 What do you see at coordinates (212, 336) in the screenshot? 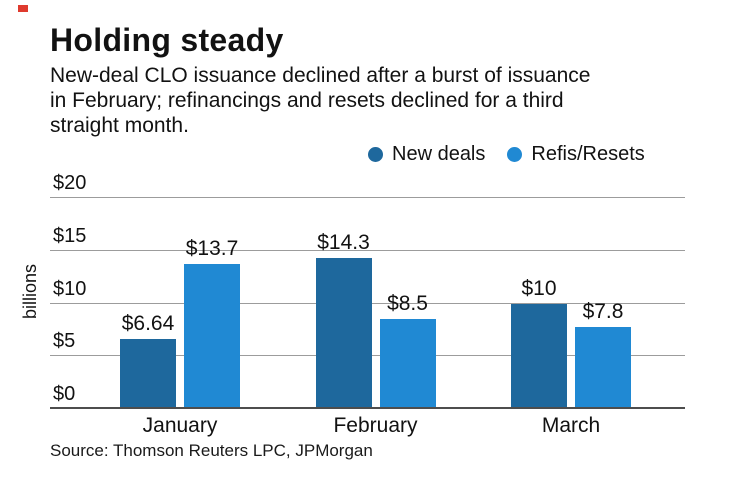
I see `bar-refis-resets-january` at bounding box center [212, 336].